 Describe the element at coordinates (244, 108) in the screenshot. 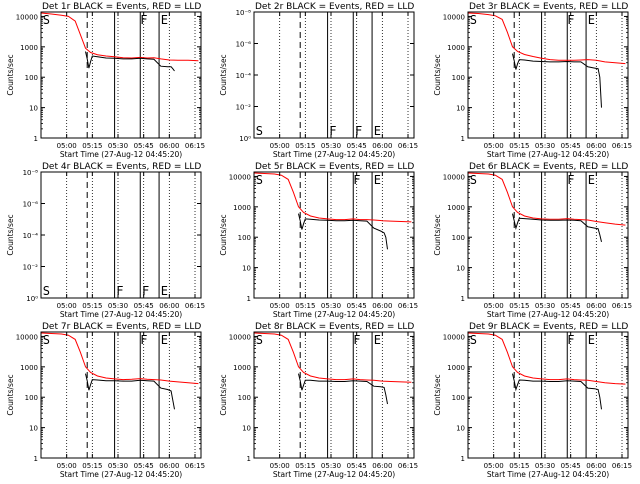

I see `y-tick-label: 10⁻²` at that location.